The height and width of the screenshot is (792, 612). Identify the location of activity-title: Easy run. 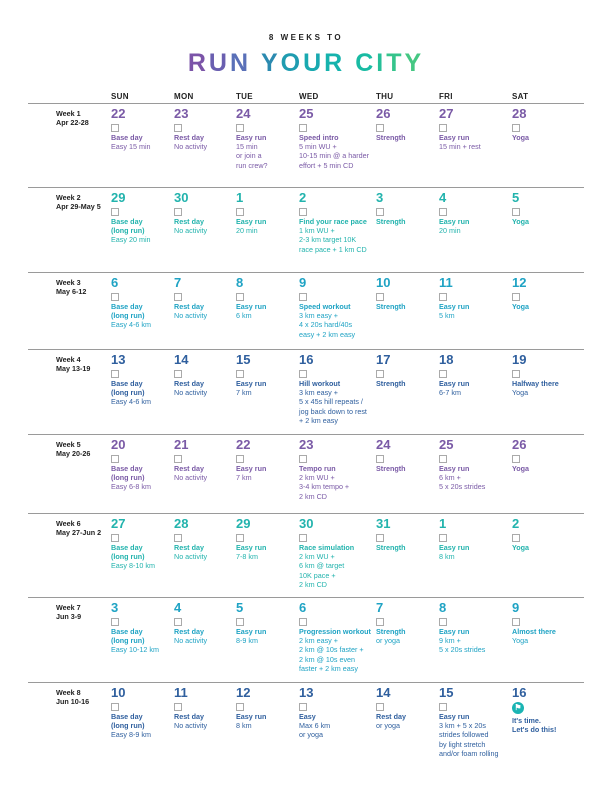
(268, 631).